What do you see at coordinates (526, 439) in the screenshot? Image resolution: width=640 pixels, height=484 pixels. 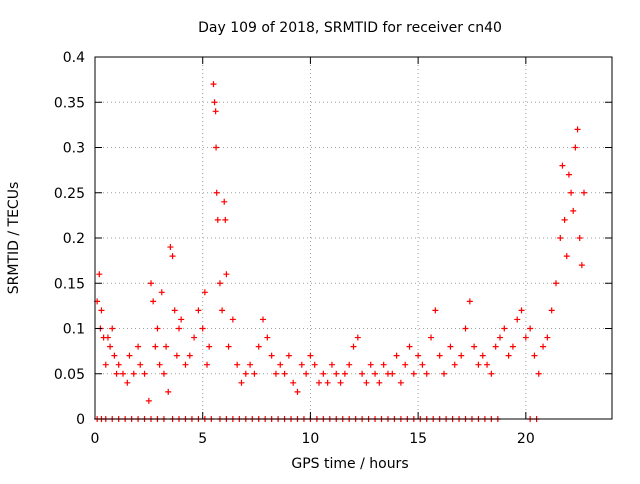 I see `x-tick-label: 20` at bounding box center [526, 439].